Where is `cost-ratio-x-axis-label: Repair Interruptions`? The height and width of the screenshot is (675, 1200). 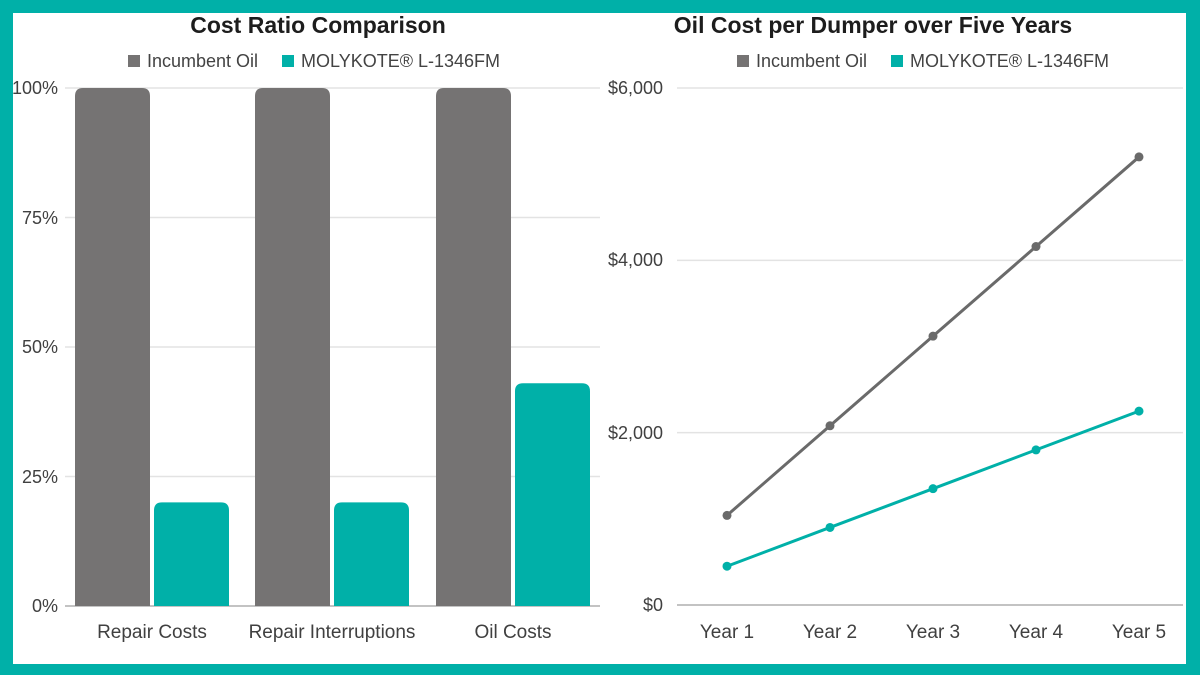 cost-ratio-x-axis-label: Repair Interruptions is located at coordinates (332, 632).